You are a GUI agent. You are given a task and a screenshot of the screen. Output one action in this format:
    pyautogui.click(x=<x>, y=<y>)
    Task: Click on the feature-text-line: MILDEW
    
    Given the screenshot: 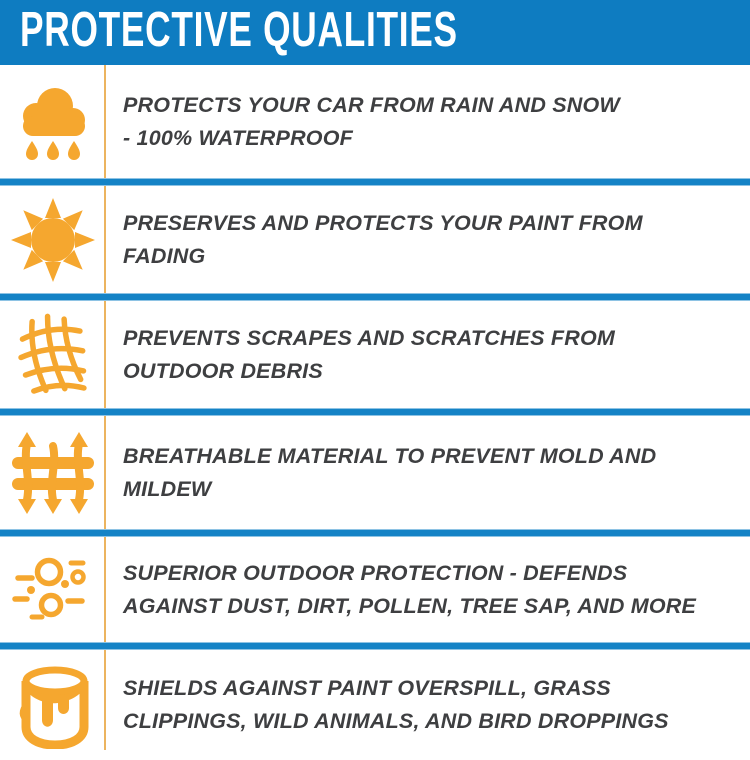 What is the action you would take?
    pyautogui.click(x=167, y=488)
    